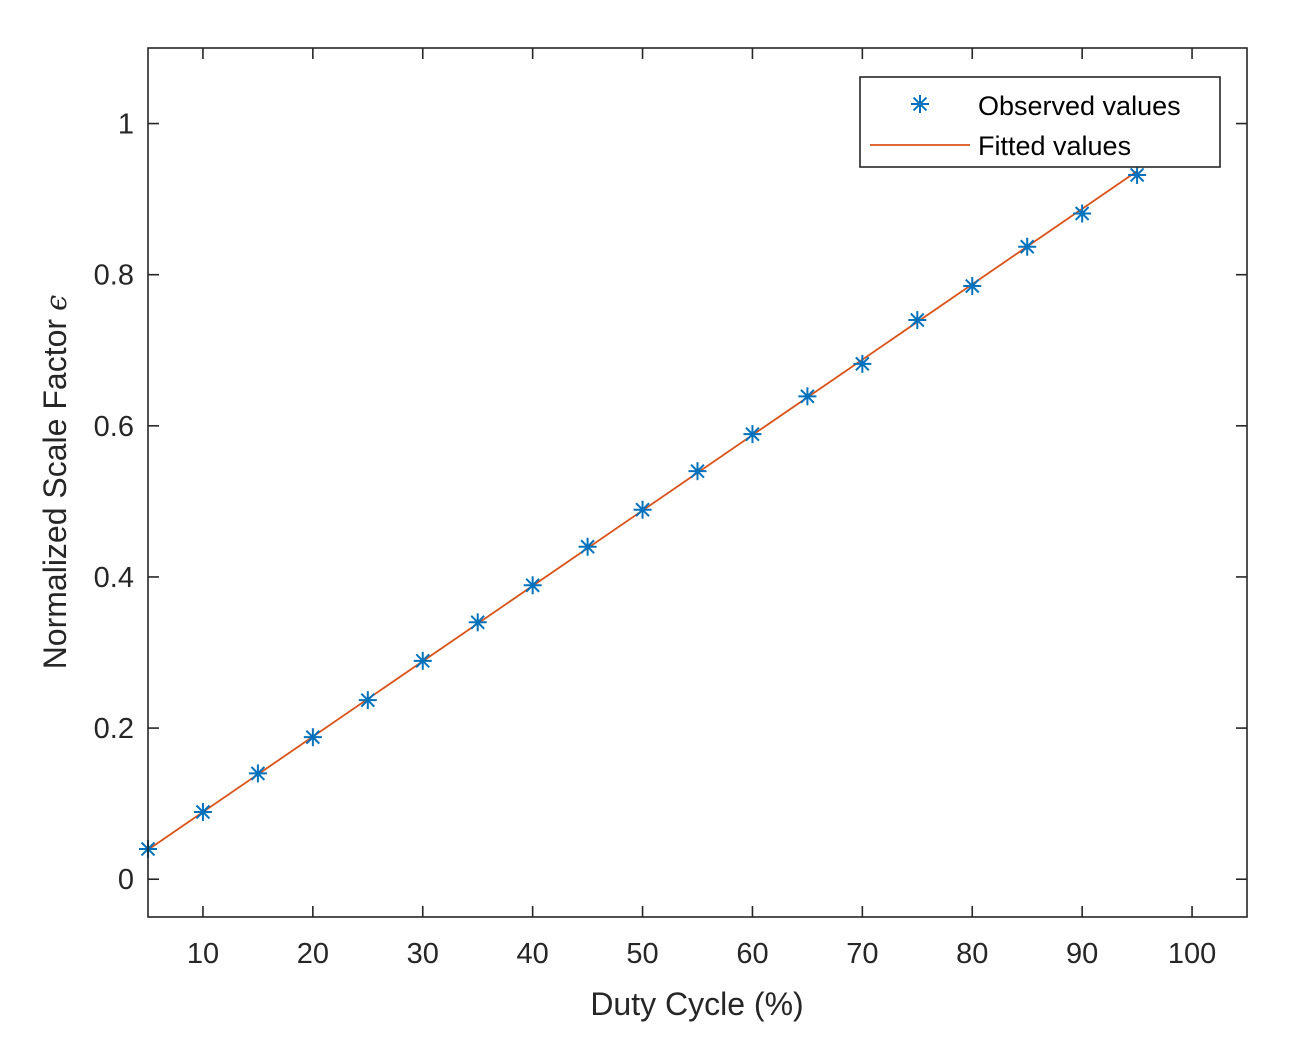 This screenshot has width=1296, height=1056. Describe the element at coordinates (56, 303) in the screenshot. I see `y-axis-label-symbol: ϵ` at that location.